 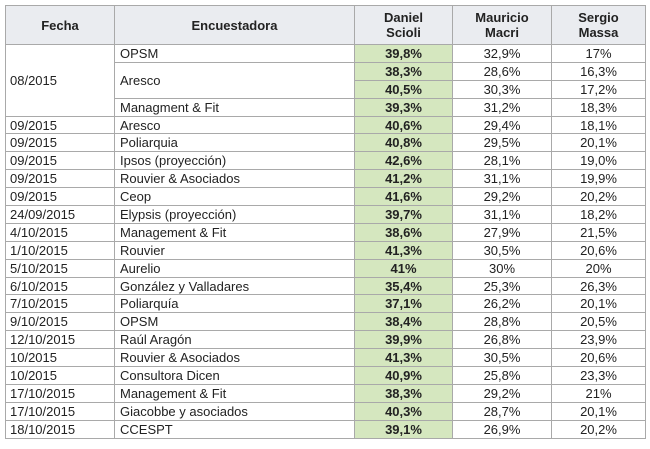 I want to click on table-row: Managment & Fit 39,3% 31,2% 18,3%, so click(x=326, y=107).